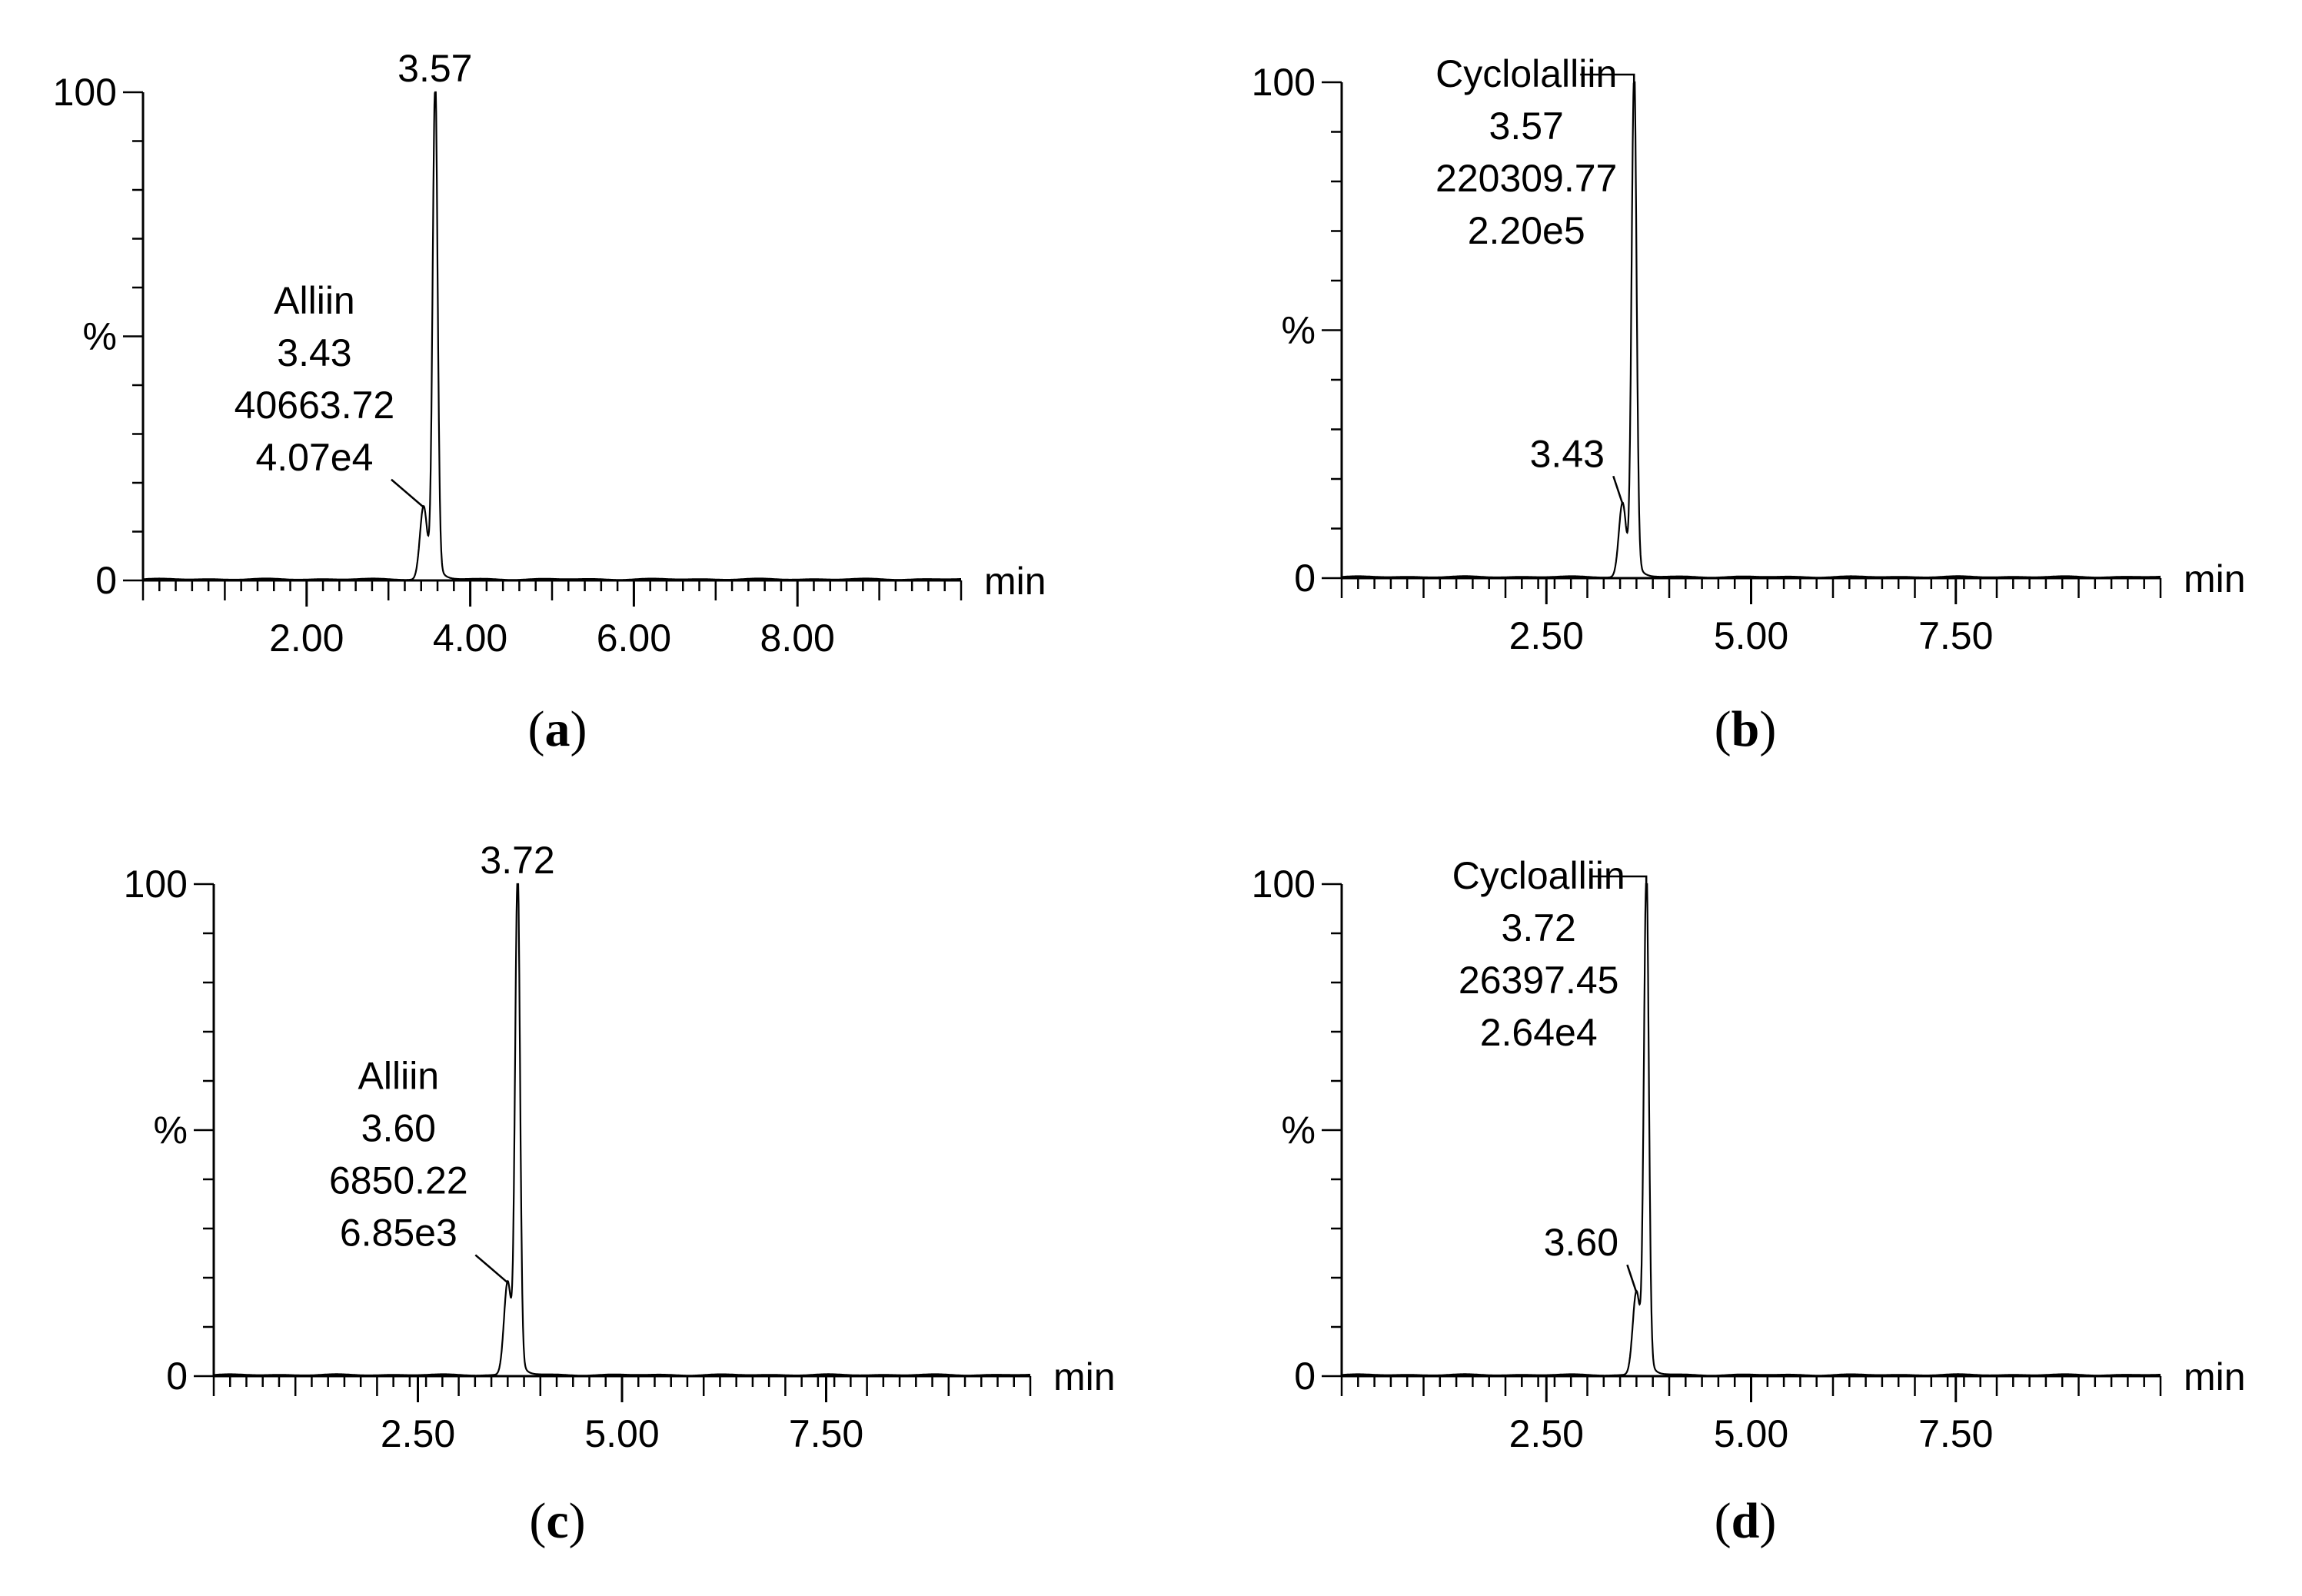  Describe the element at coordinates (306, 638) in the screenshot. I see `x-tick-label: 2.00` at that location.